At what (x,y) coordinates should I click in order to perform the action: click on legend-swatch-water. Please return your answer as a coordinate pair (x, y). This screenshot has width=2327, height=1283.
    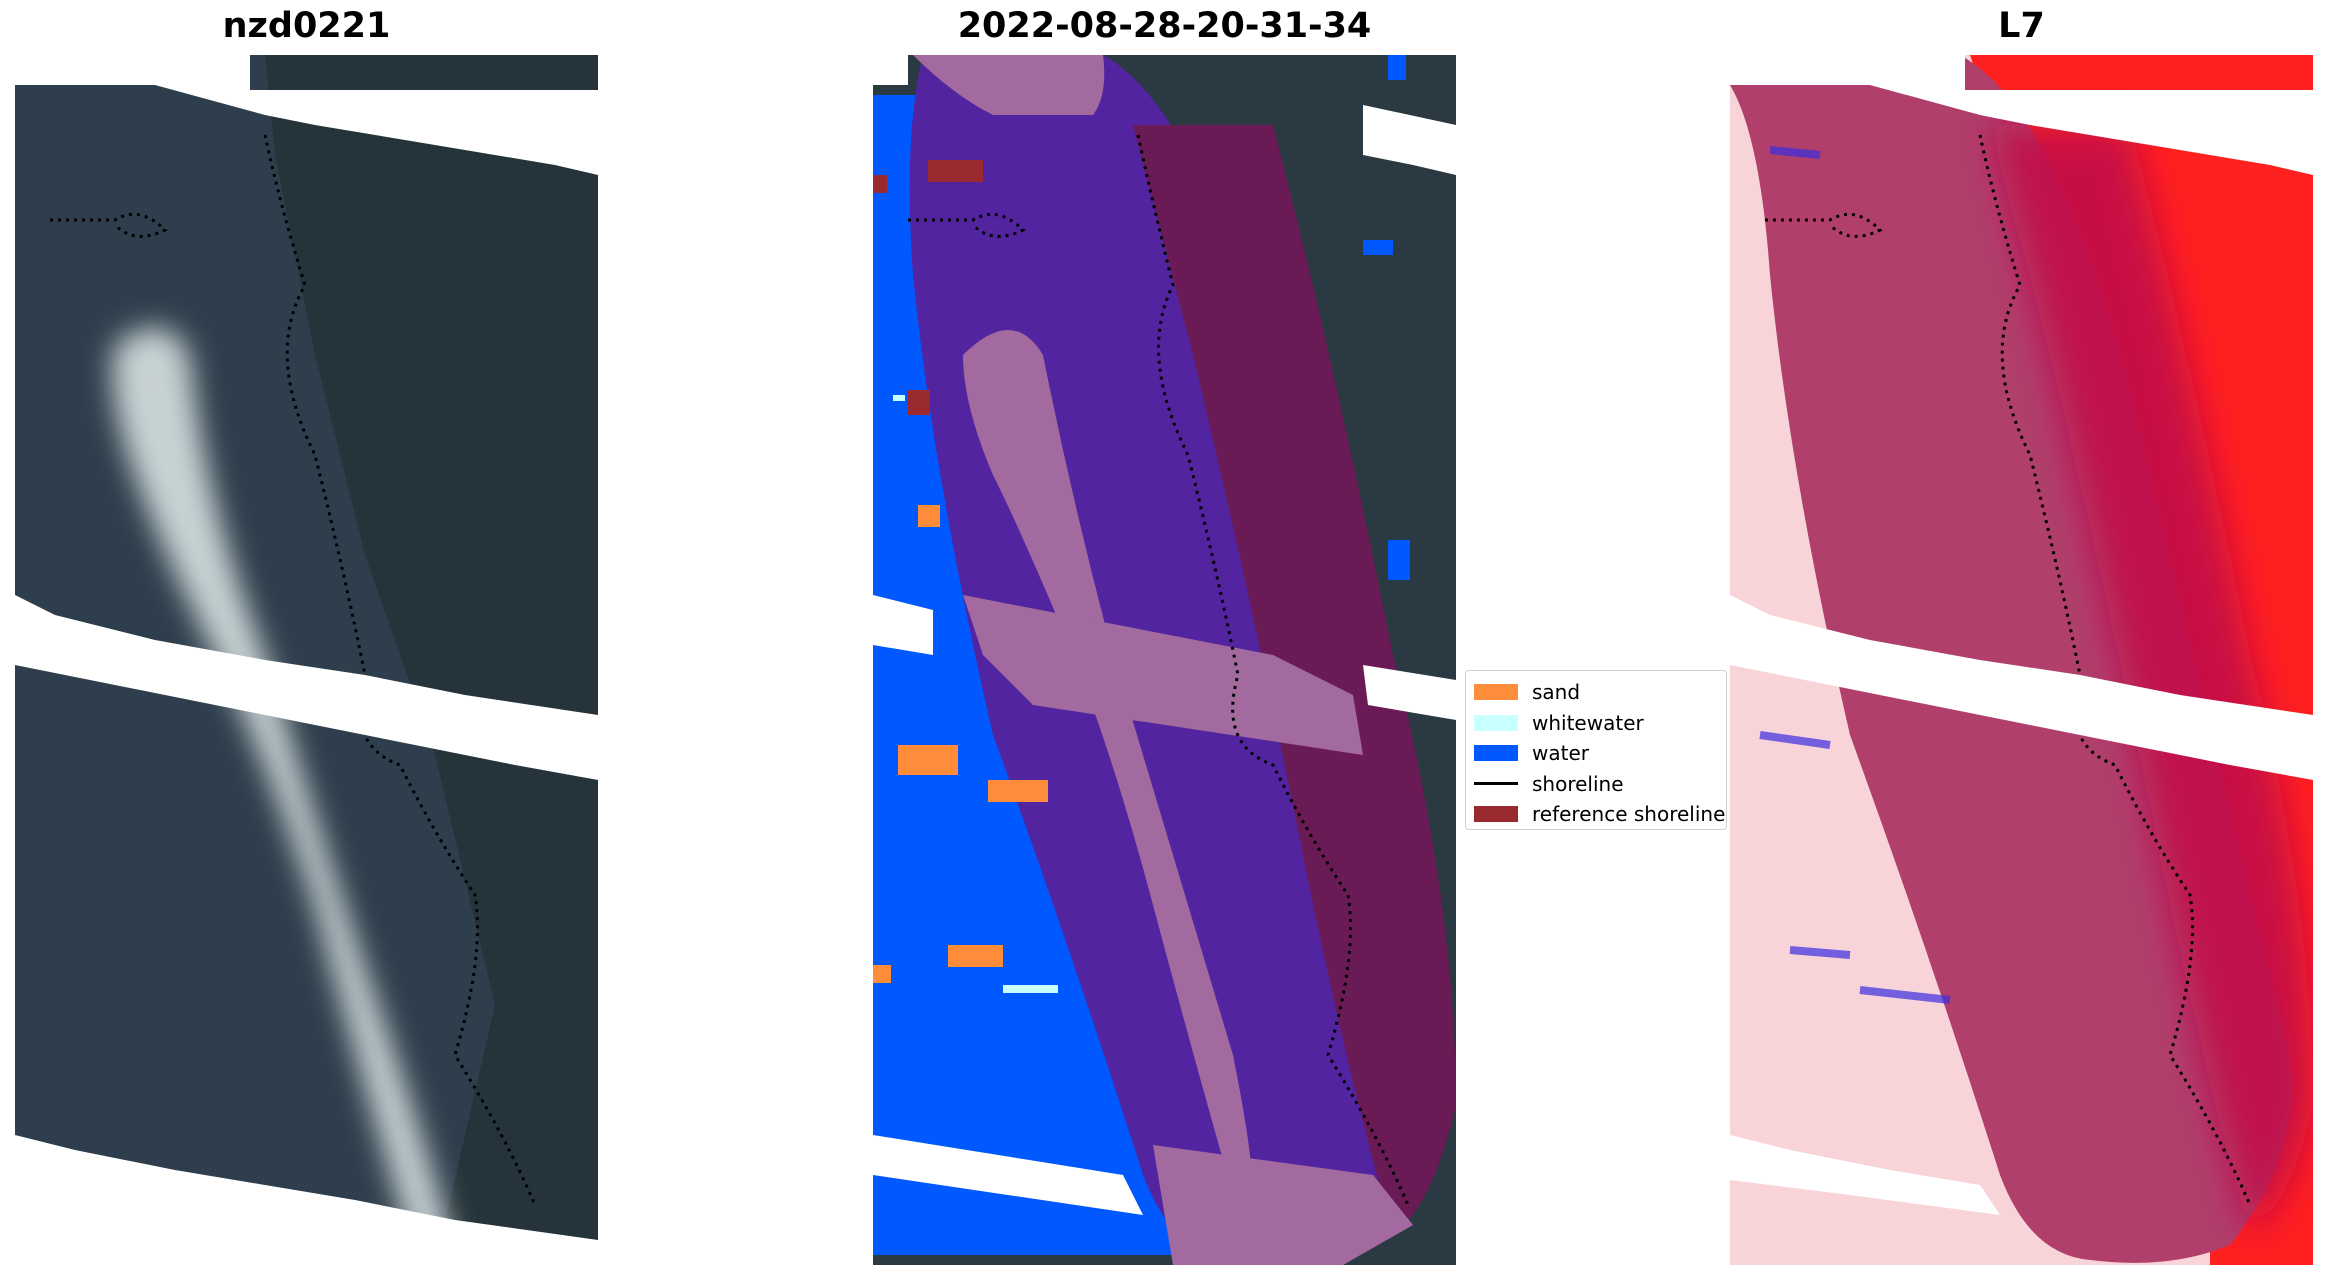
    Looking at the image, I should click on (1496, 753).